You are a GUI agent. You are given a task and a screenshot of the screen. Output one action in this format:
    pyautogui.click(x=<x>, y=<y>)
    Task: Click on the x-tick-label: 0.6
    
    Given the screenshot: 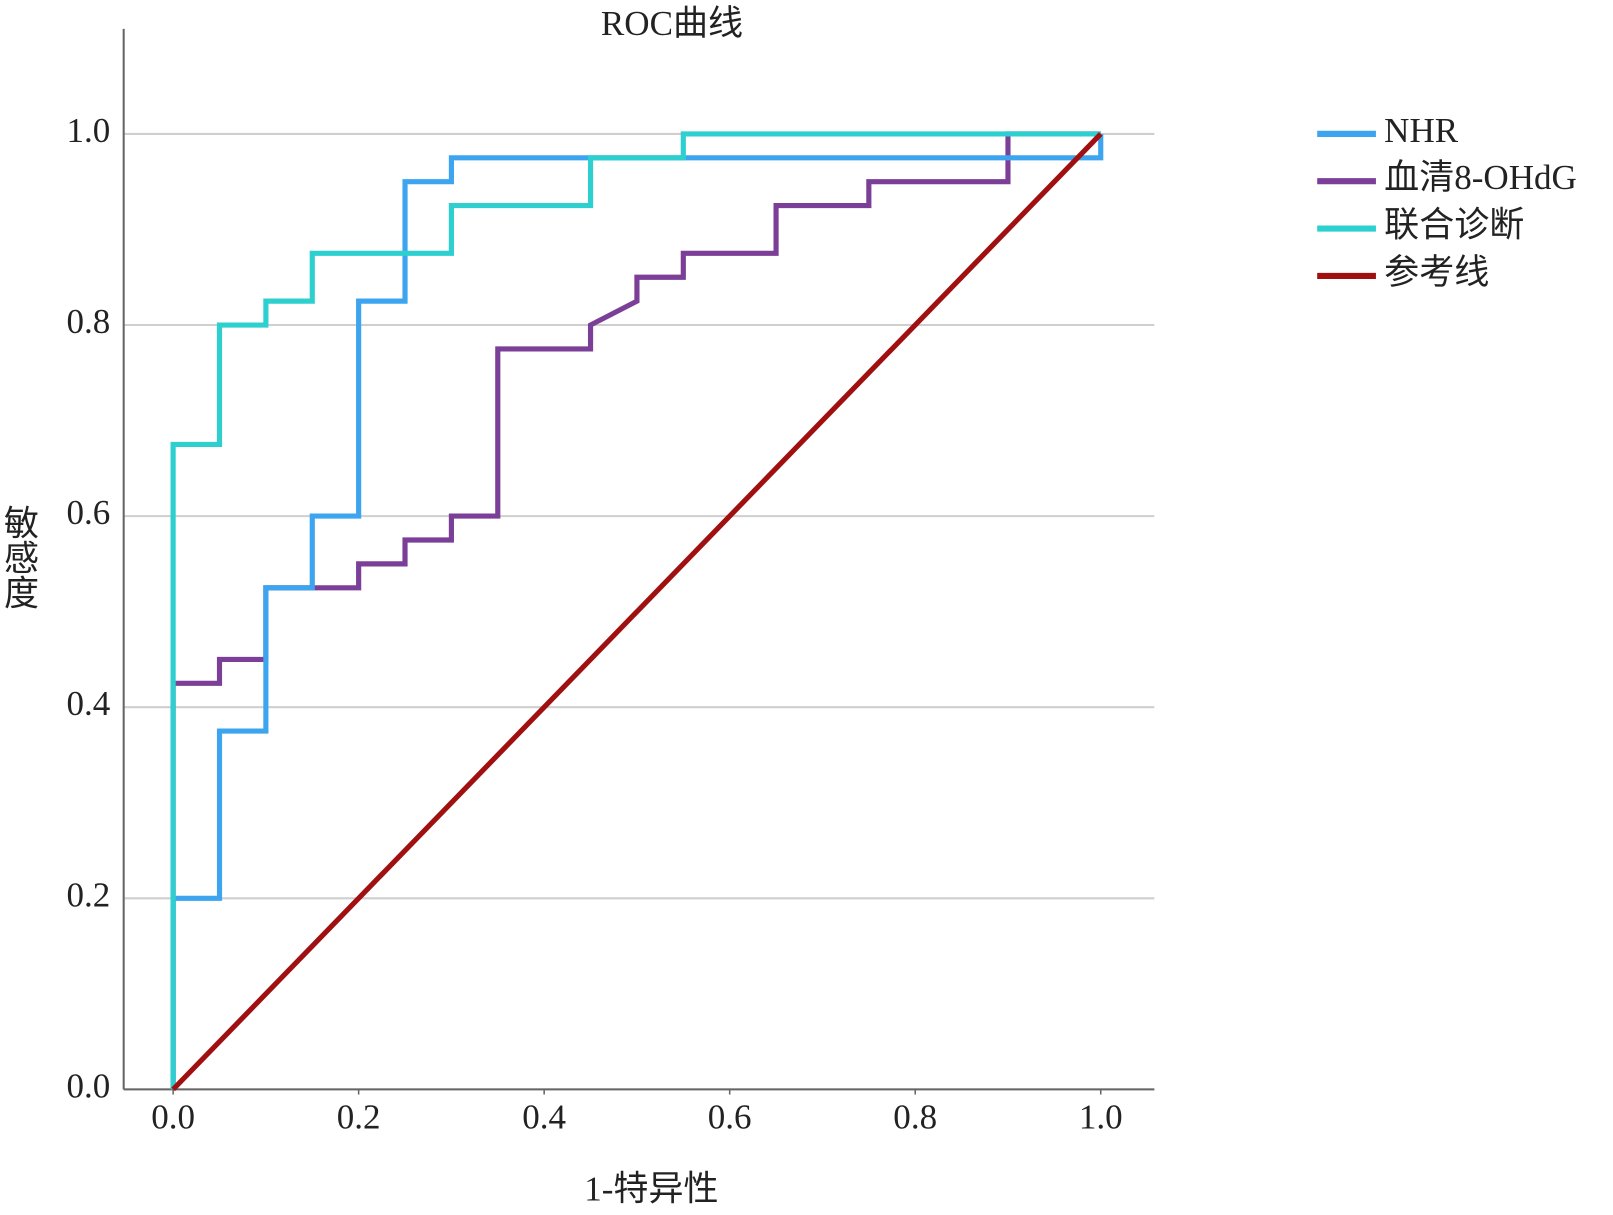 What is the action you would take?
    pyautogui.click(x=730, y=1116)
    